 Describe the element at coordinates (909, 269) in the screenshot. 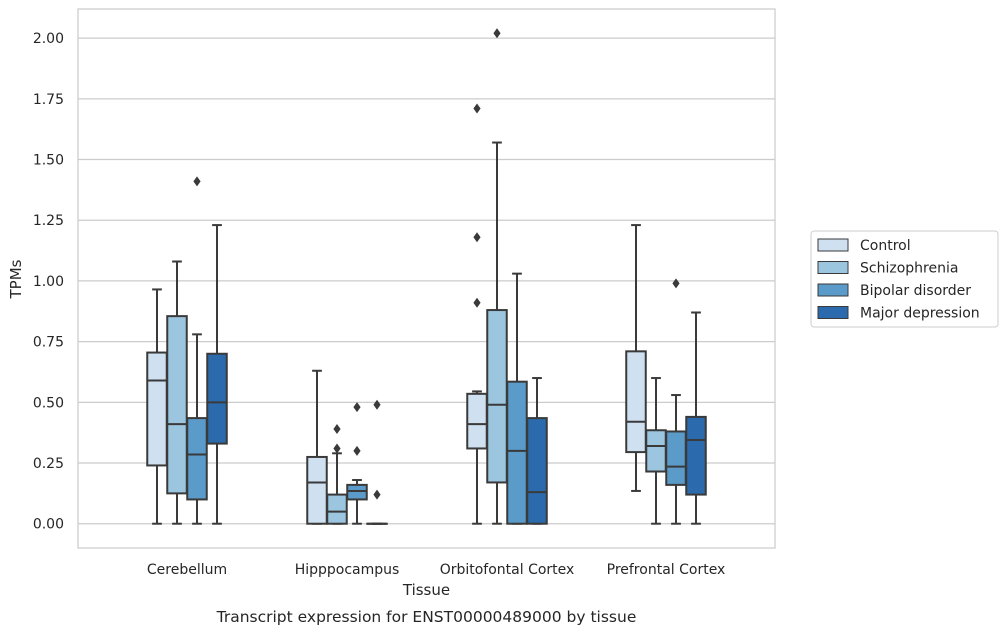

I see `legend-label: Schizophrenia` at that location.